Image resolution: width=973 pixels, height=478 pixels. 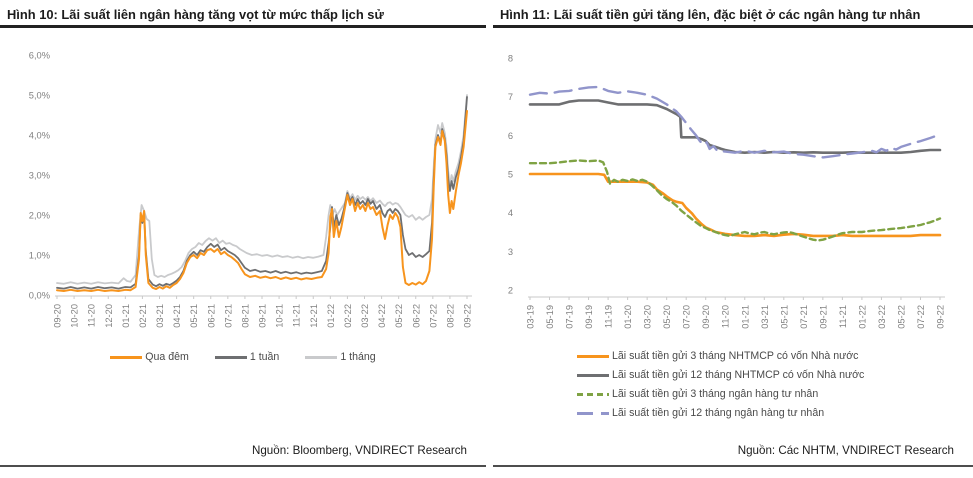 I want to click on x-axis-tick-label: 03-20, so click(x=648, y=317).